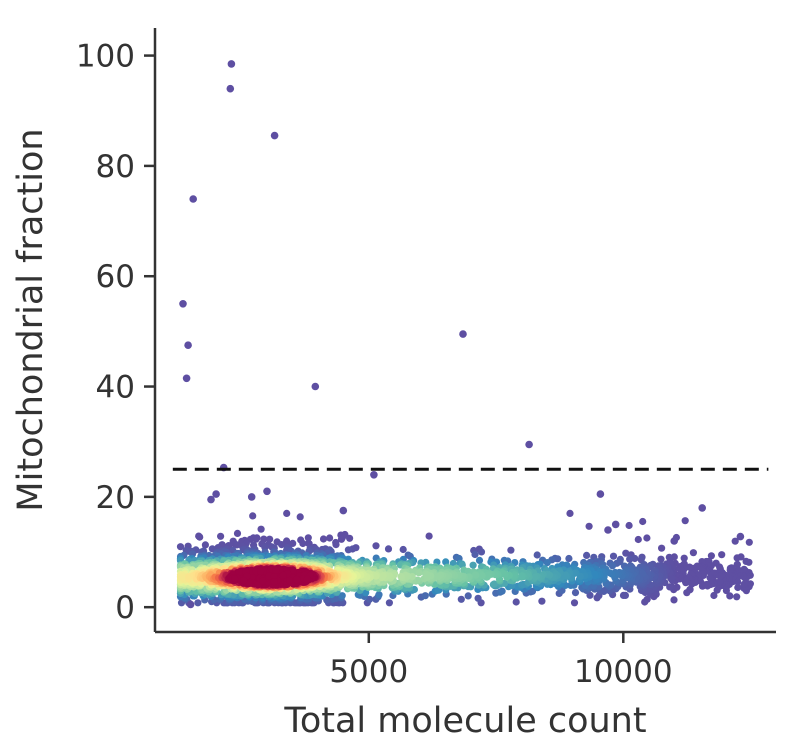 The height and width of the screenshot is (752, 792). I want to click on y-tick-label: 80, so click(115, 167).